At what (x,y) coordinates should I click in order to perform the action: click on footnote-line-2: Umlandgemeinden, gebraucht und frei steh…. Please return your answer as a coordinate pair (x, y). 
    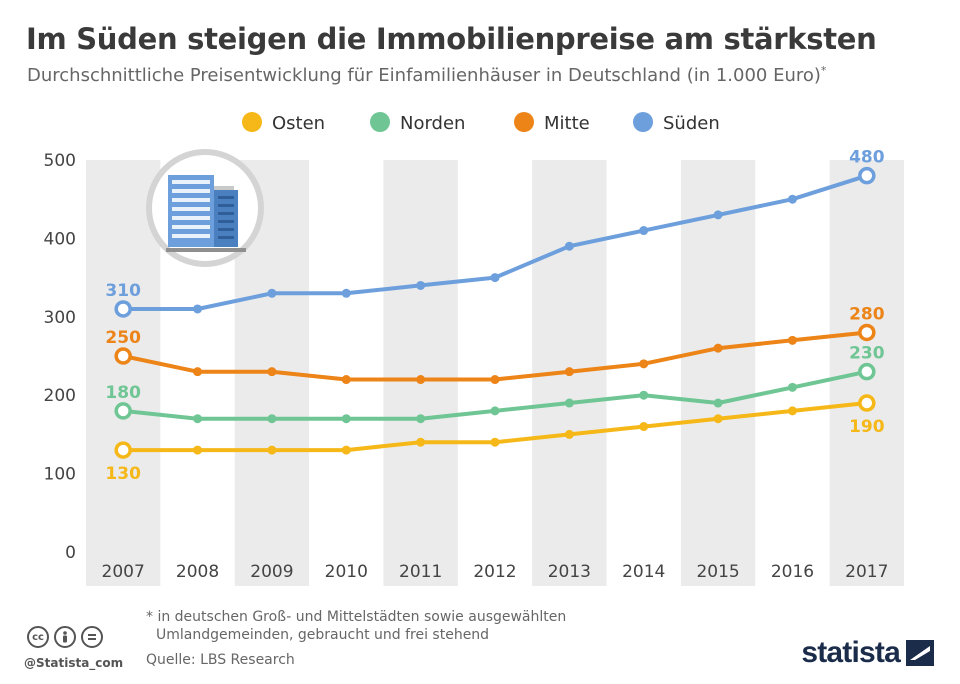
    Looking at the image, I should click on (323, 635).